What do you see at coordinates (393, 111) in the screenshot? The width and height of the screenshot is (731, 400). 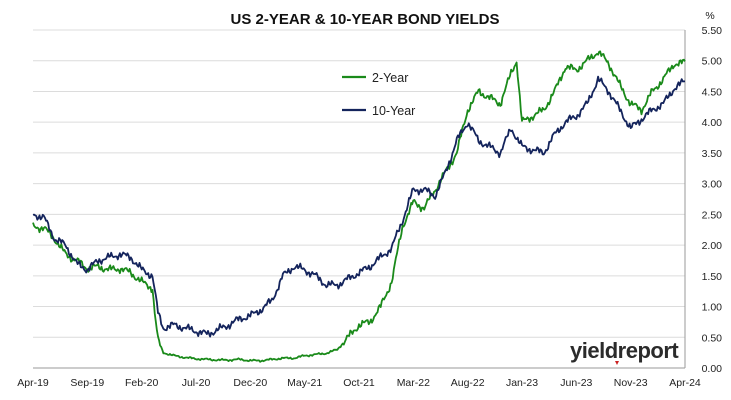 I see `legend-label-10-year: 10-Year` at bounding box center [393, 111].